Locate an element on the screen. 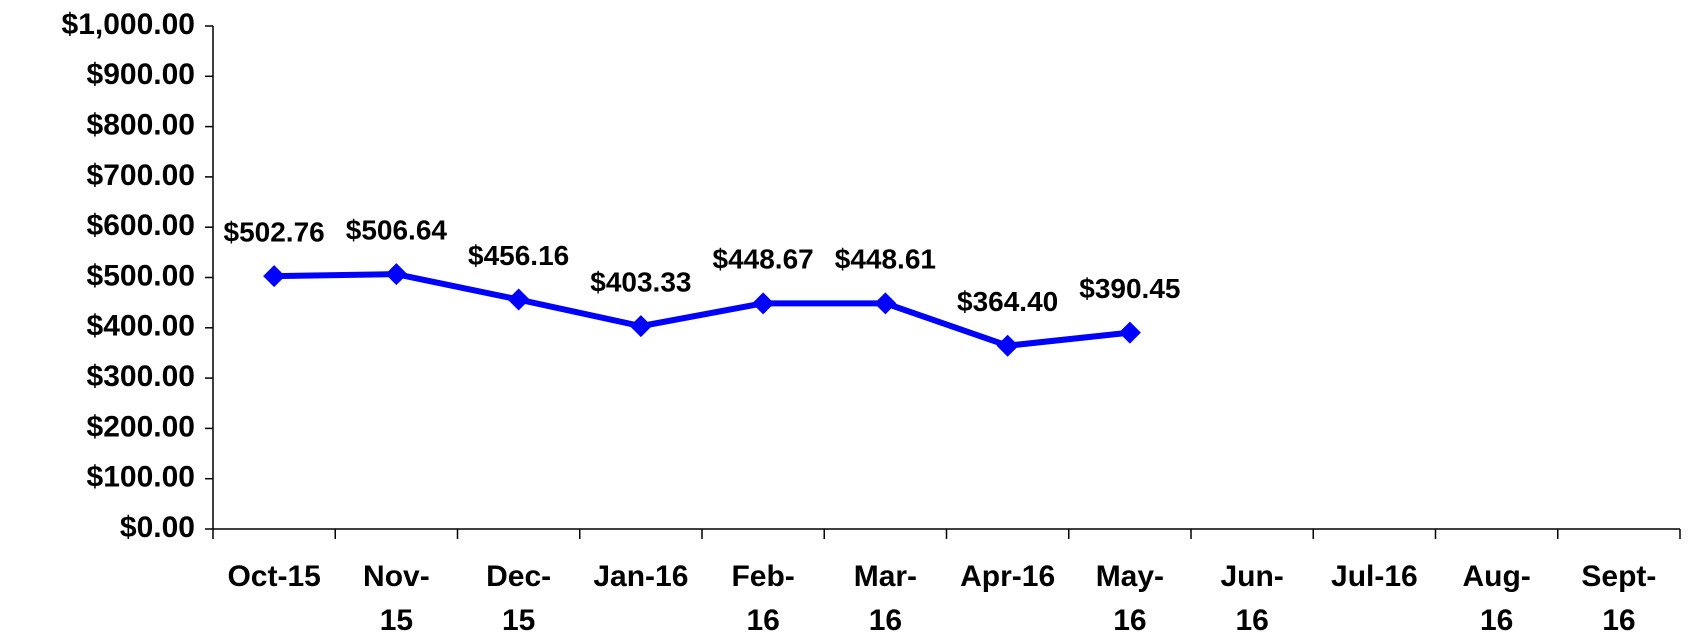 Image resolution: width=1690 pixels, height=640 pixels. data-label: $390.45 is located at coordinates (1129, 288).